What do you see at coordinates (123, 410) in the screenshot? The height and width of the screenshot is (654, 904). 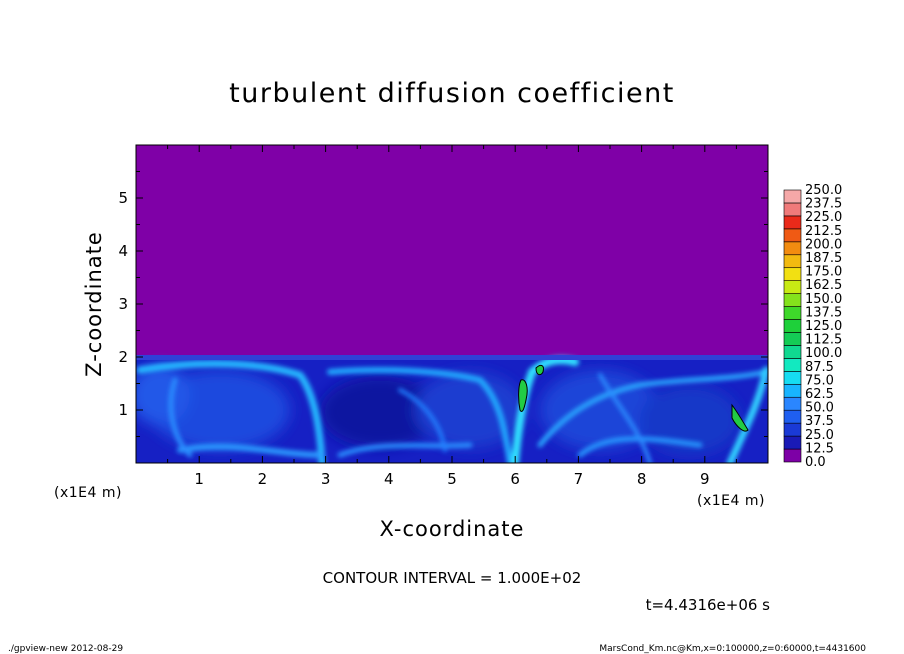 I see `y-tick-label: 1` at bounding box center [123, 410].